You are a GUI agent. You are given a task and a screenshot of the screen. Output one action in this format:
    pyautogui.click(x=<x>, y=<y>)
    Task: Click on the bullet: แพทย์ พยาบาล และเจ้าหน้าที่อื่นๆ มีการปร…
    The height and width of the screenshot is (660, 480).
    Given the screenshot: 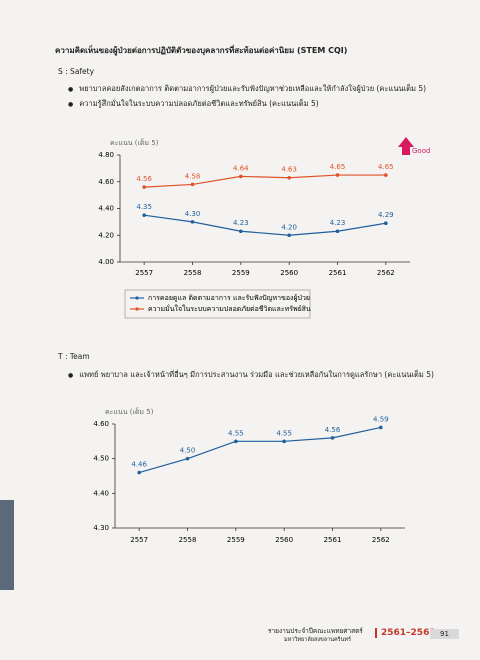 What is the action you would take?
    pyautogui.click(x=251, y=375)
    